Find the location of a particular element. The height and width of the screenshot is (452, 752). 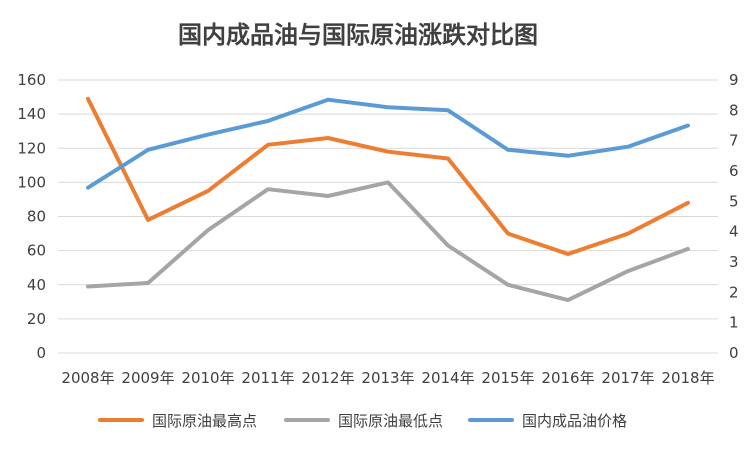

legend: 国际原油最高点 国际原油最低点 国内成品油价格 is located at coordinates (362, 421).